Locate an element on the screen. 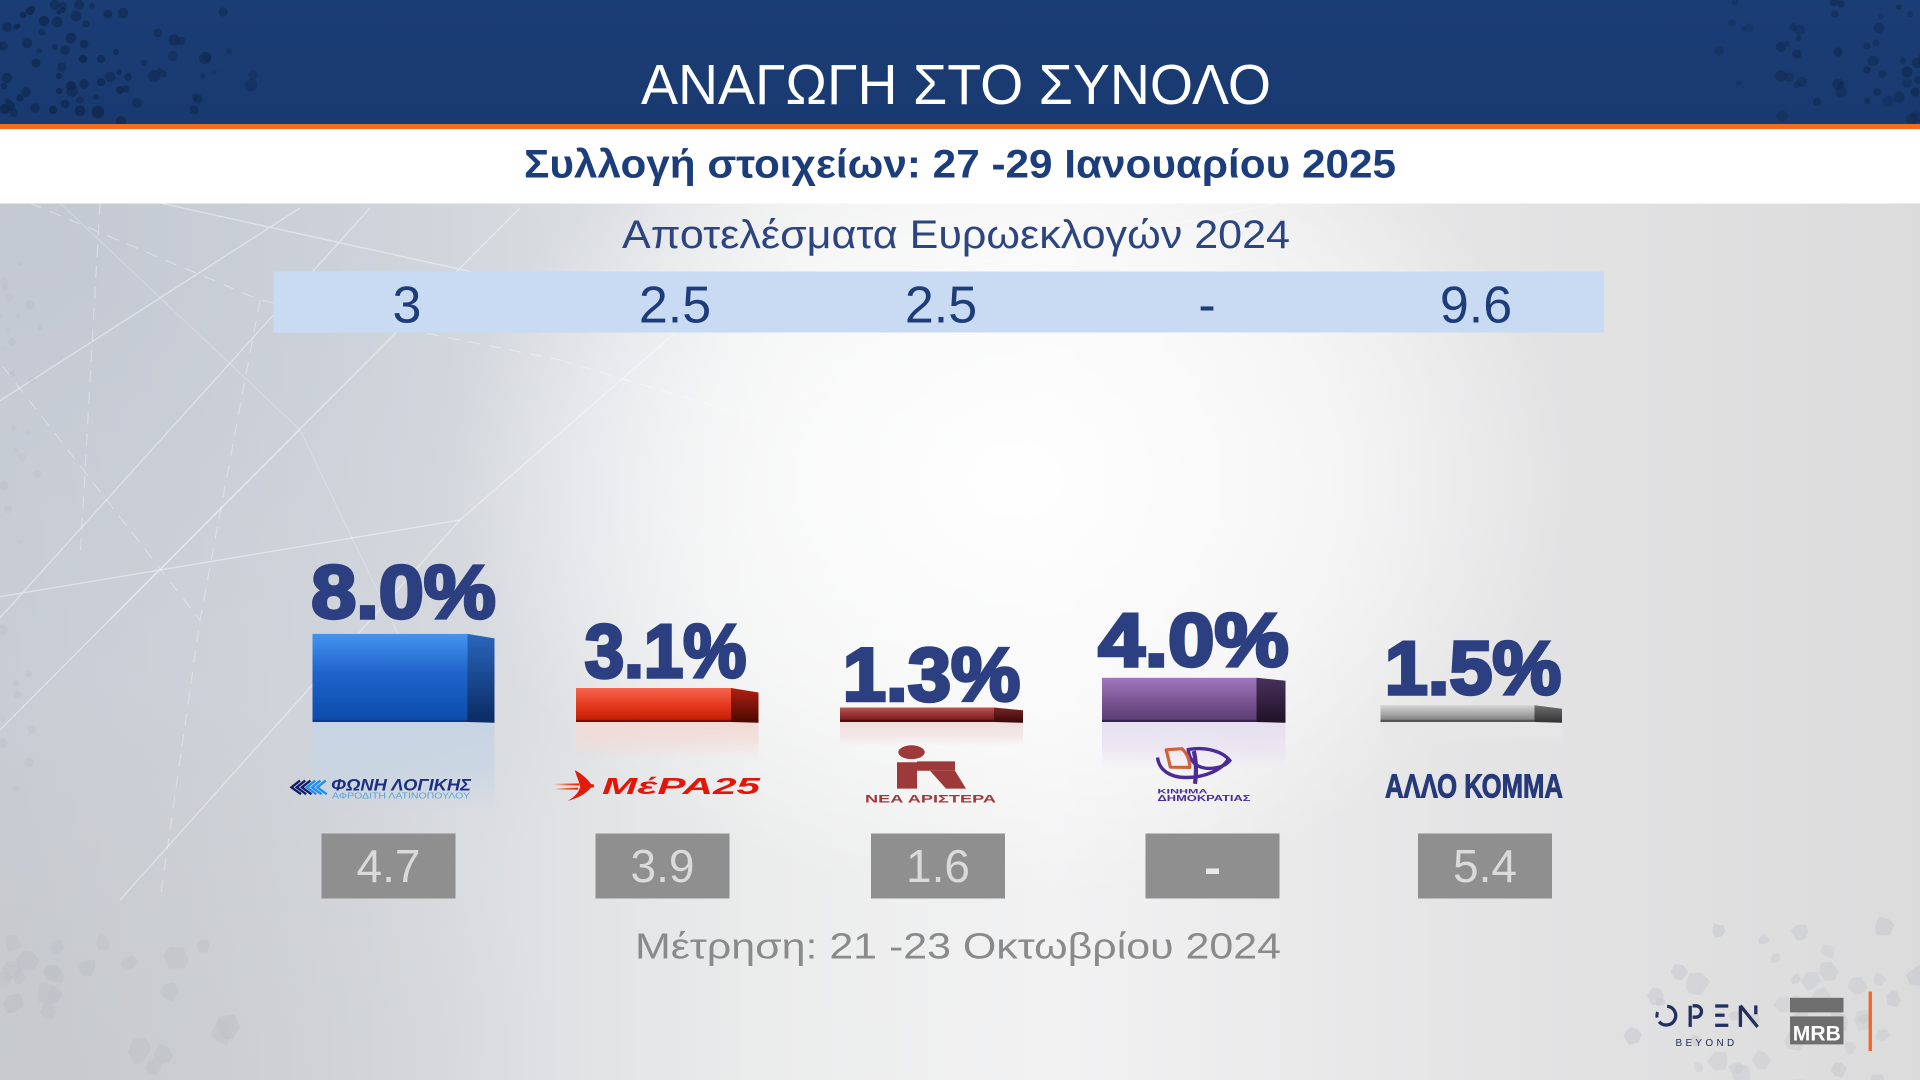  svg-text: ΑΦΡΟΔΙΤΗ ΛΑΤΙΝΟΠΟΥΛΟΥ is located at coordinates (401, 796).